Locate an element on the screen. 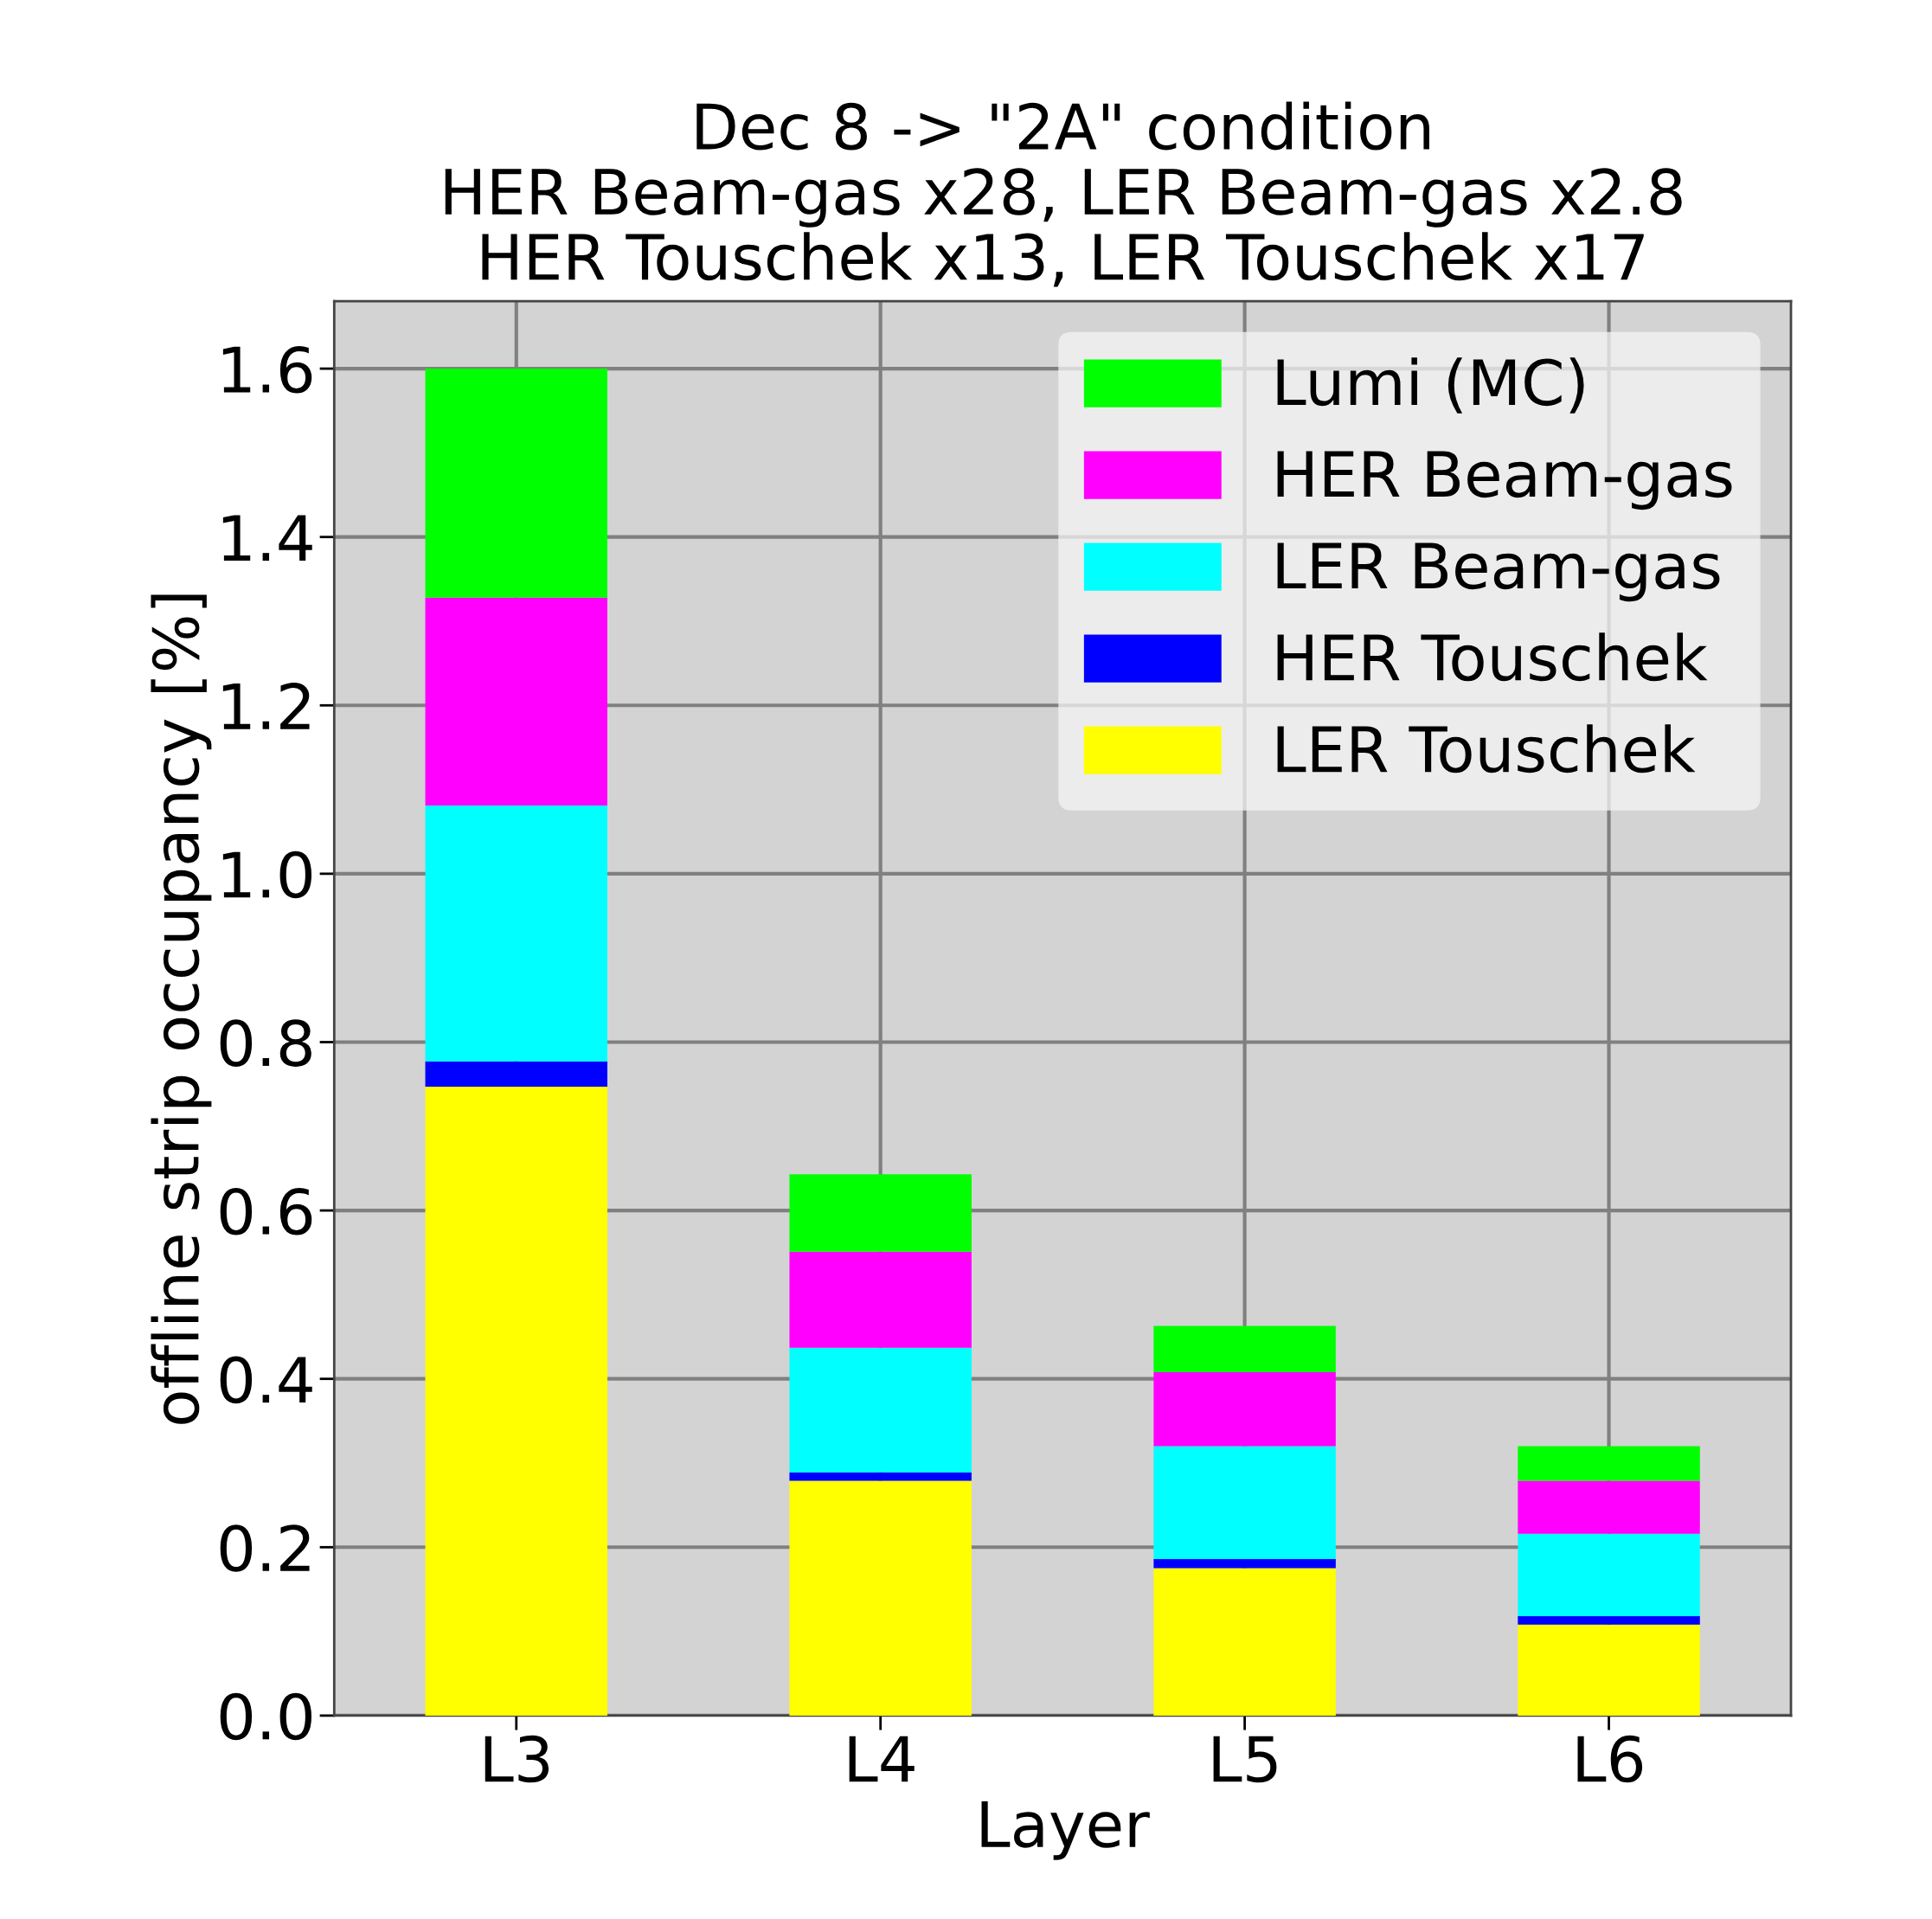 The height and width of the screenshot is (1919, 1932). y-tick-label: 0.8 is located at coordinates (265, 1043).